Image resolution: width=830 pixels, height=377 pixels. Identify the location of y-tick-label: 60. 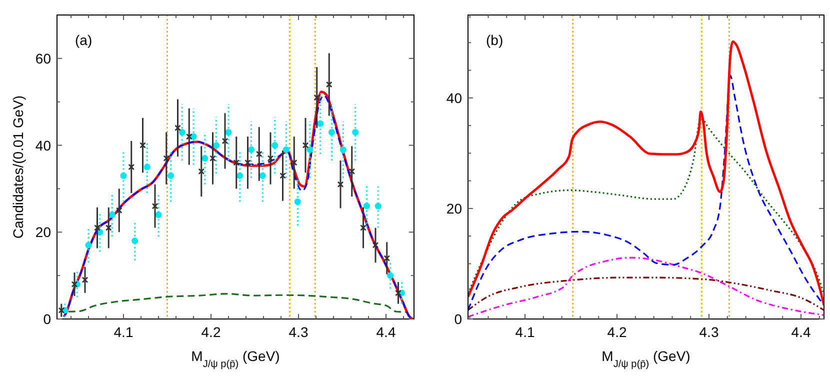
(43, 58).